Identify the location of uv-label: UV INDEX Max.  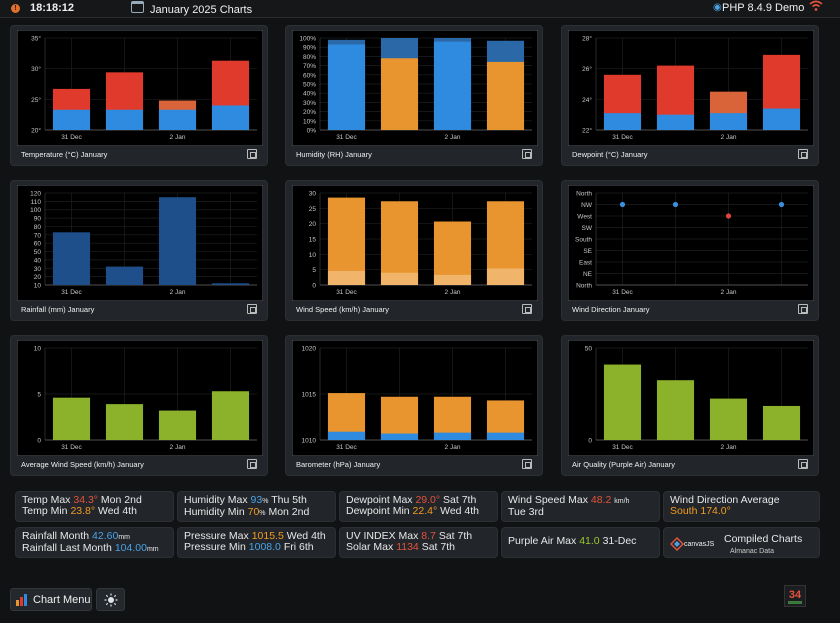
(382, 536).